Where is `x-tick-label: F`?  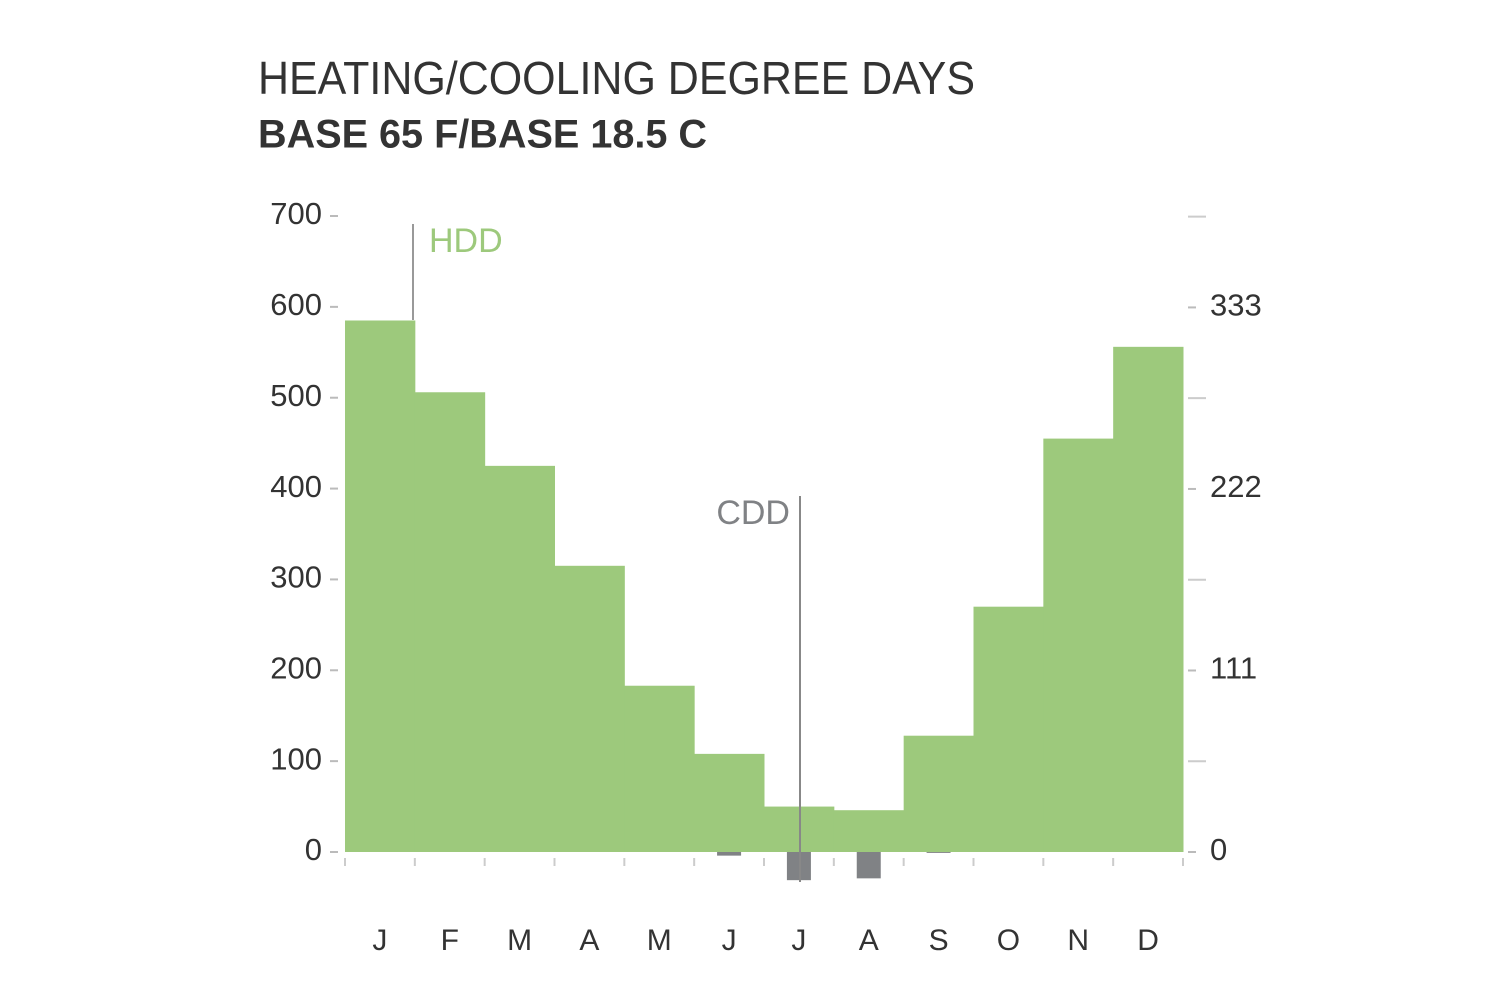 x-tick-label: F is located at coordinates (450, 940).